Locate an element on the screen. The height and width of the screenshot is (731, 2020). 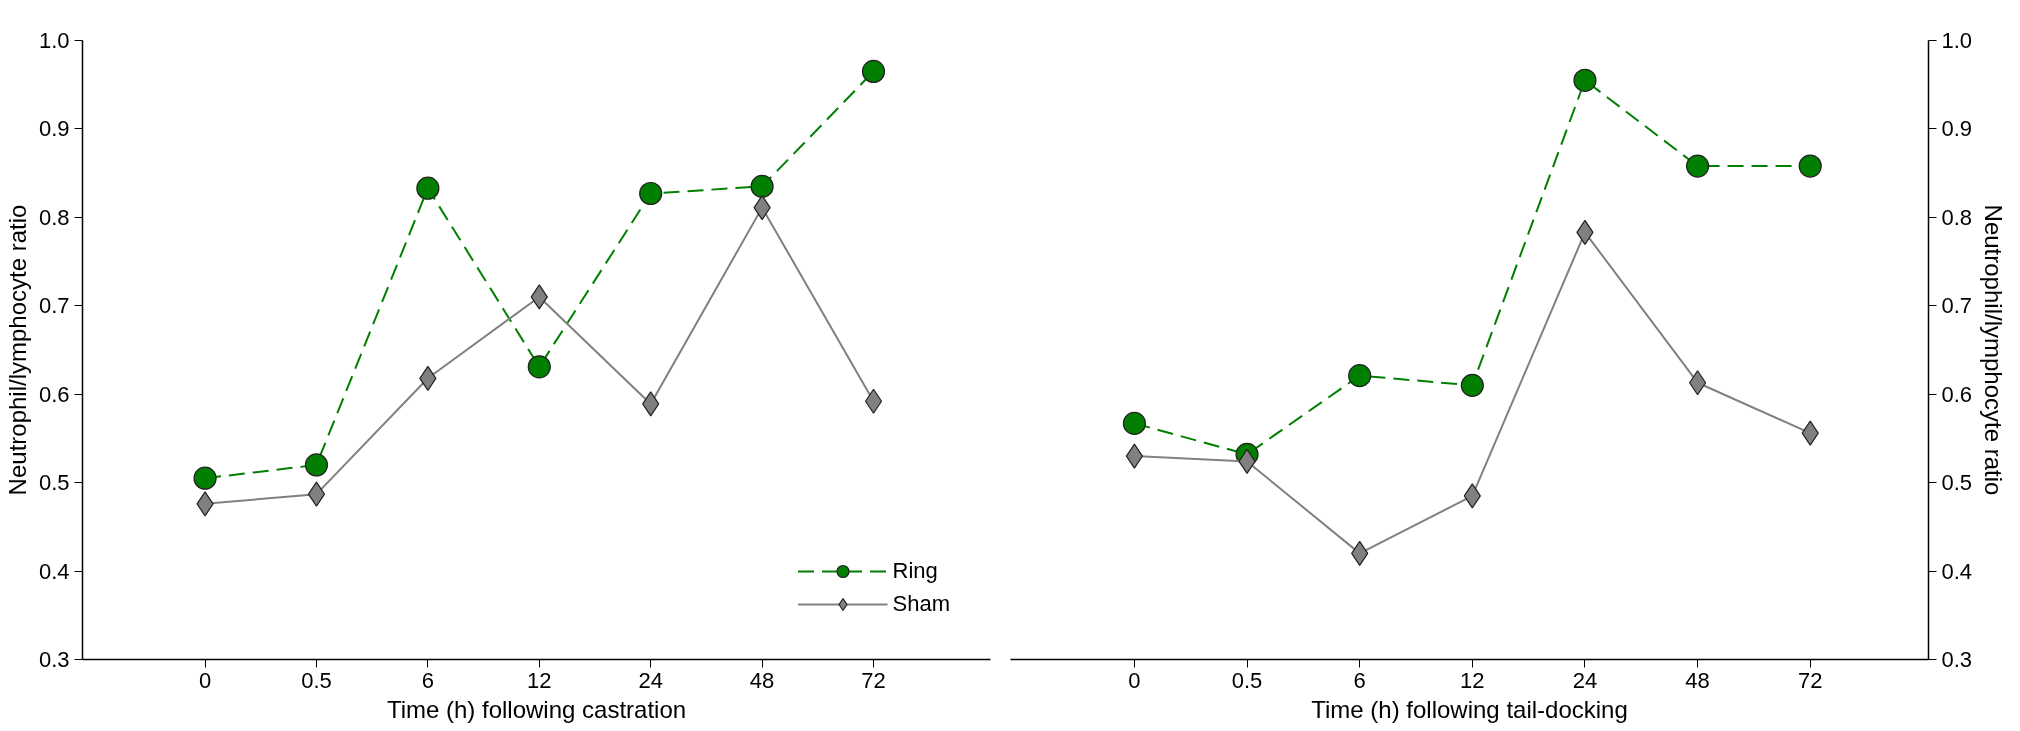
legend-label: Sham is located at coordinates (921, 604).